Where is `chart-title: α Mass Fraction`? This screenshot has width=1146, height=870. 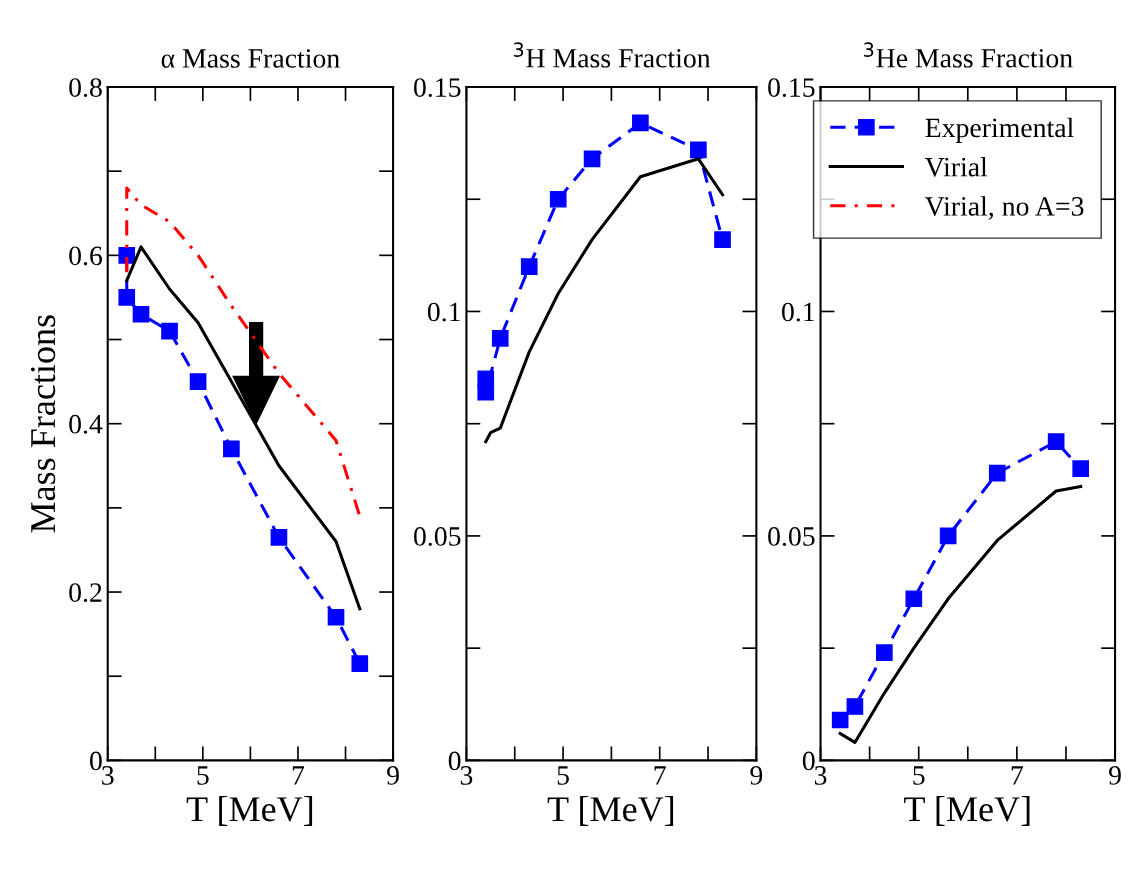 chart-title: α Mass Fraction is located at coordinates (250, 58).